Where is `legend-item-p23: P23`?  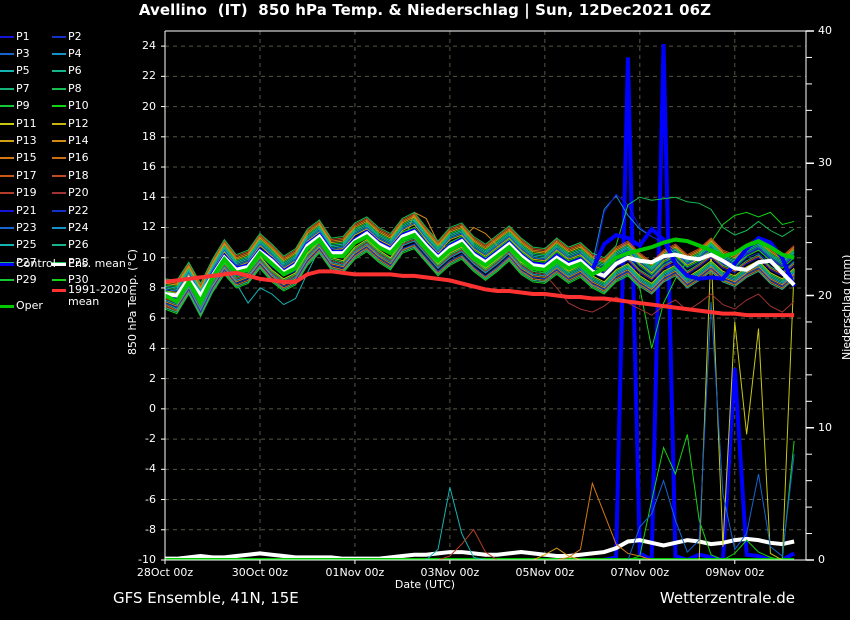 legend-item-p23: P23 is located at coordinates (18, 227).